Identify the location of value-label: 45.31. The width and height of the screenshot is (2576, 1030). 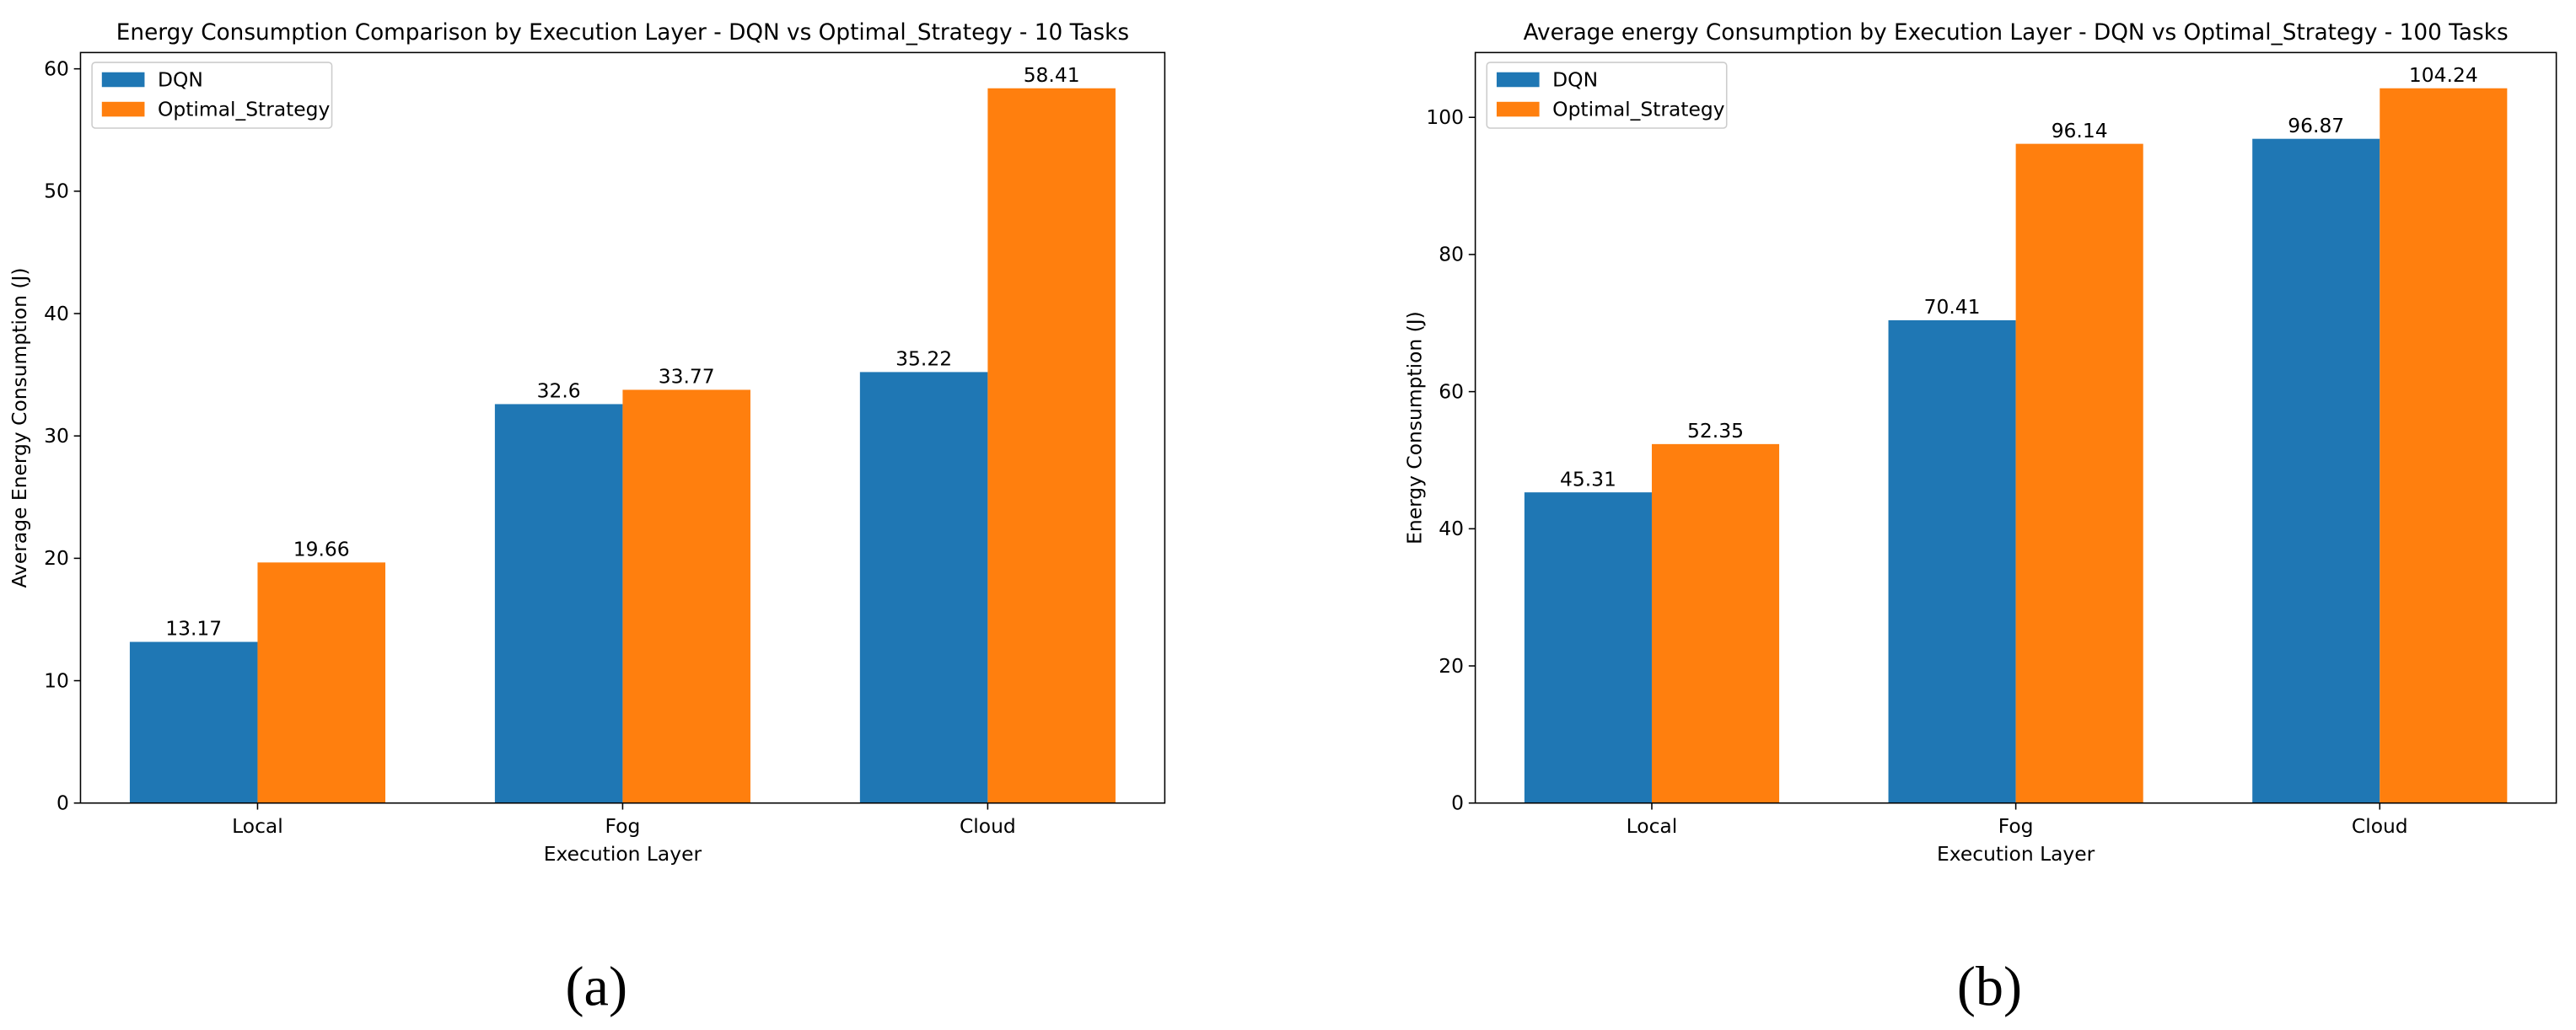
(1588, 479).